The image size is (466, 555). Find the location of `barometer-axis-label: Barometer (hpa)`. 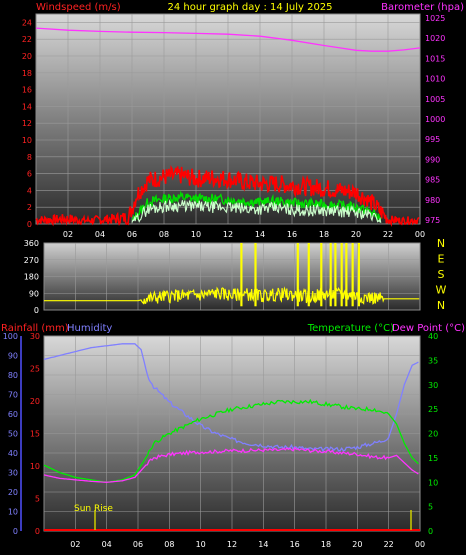

barometer-axis-label: Barometer (hpa) is located at coordinates (422, 7).